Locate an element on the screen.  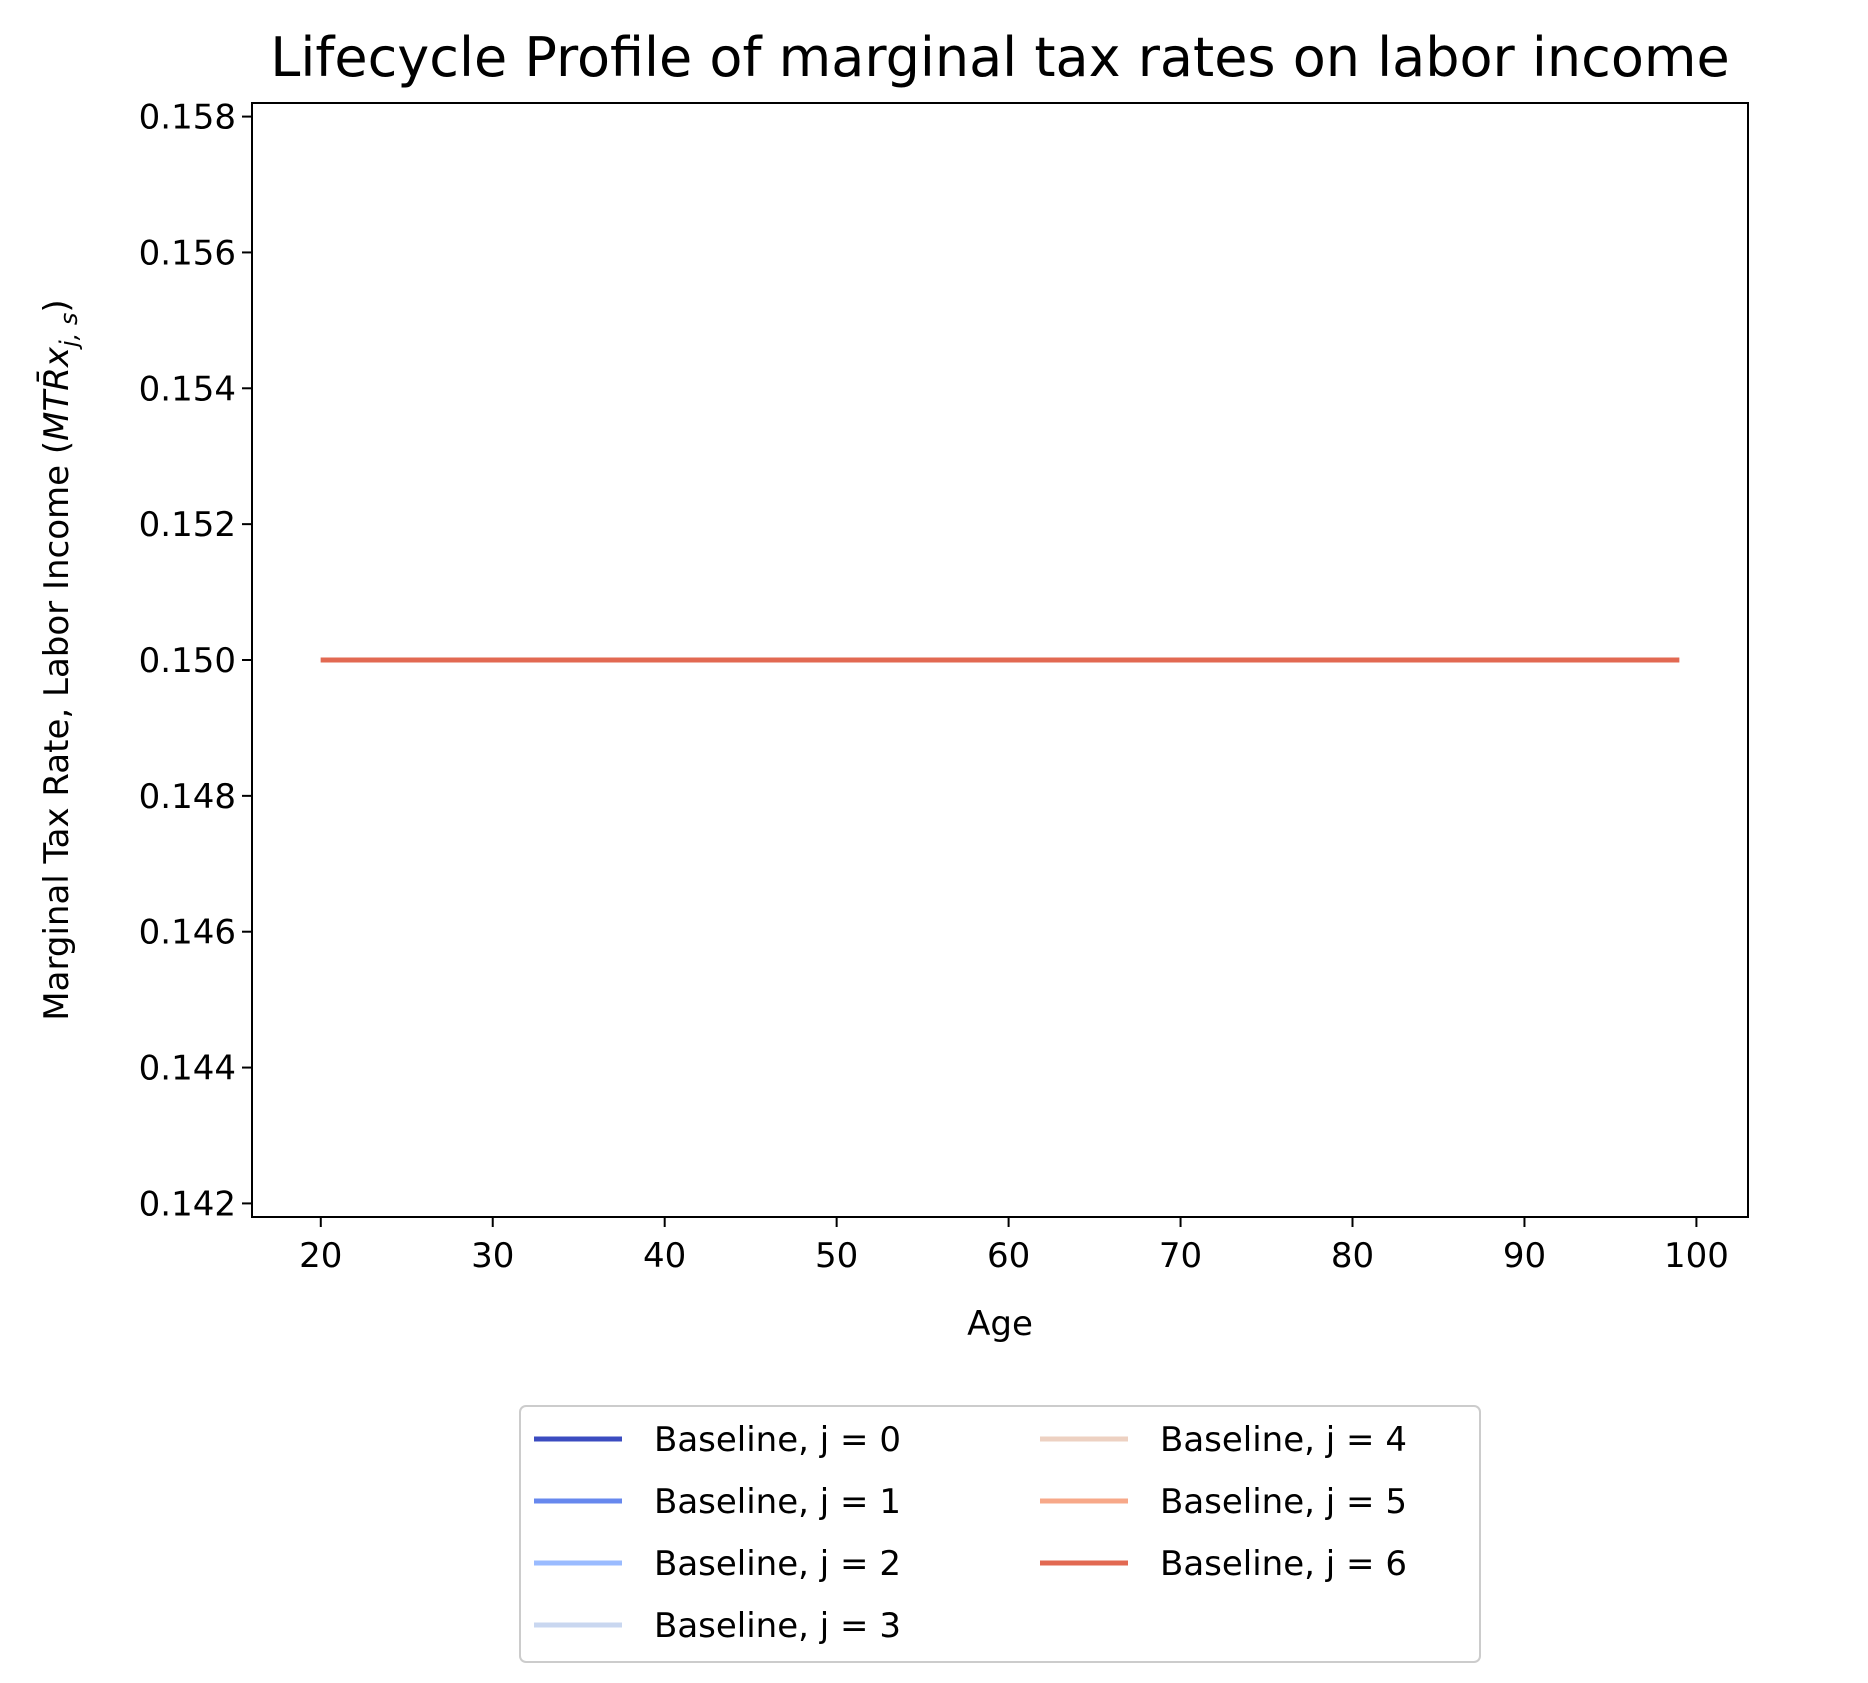
x-tick-label: 50 is located at coordinates (836, 1256).